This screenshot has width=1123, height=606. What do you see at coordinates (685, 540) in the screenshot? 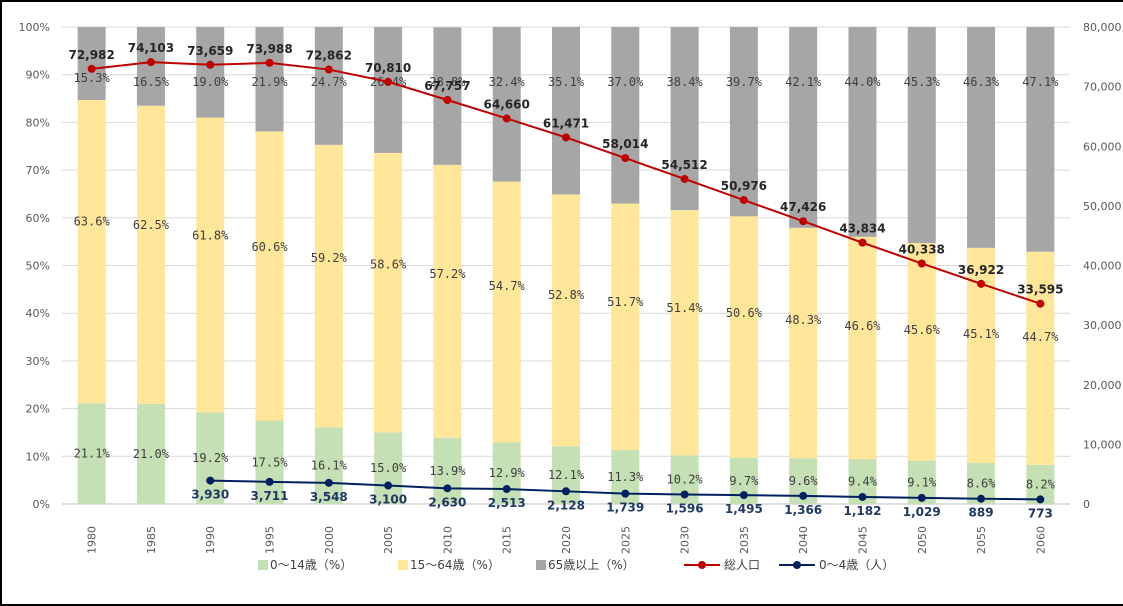
I see `x-tick-label: 2030` at bounding box center [685, 540].